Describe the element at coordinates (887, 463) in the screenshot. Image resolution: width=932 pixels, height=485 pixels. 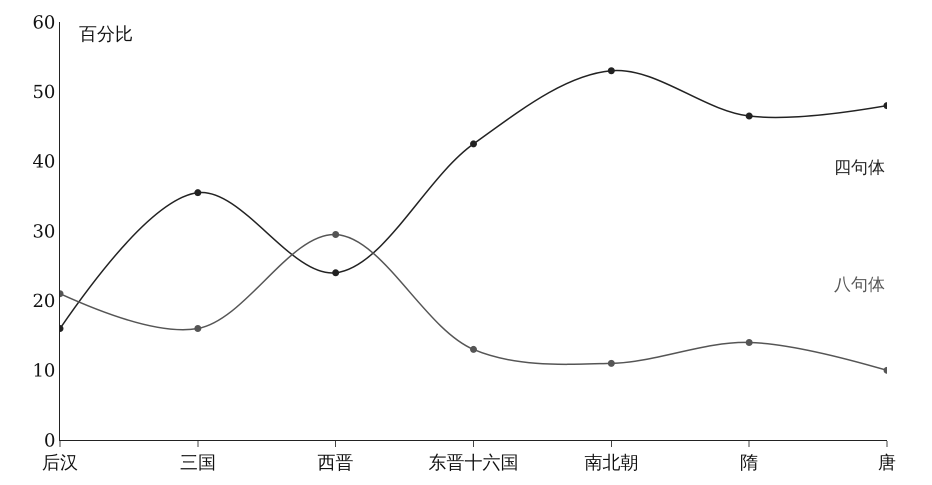
I see `x-tick-label: 唐` at that location.